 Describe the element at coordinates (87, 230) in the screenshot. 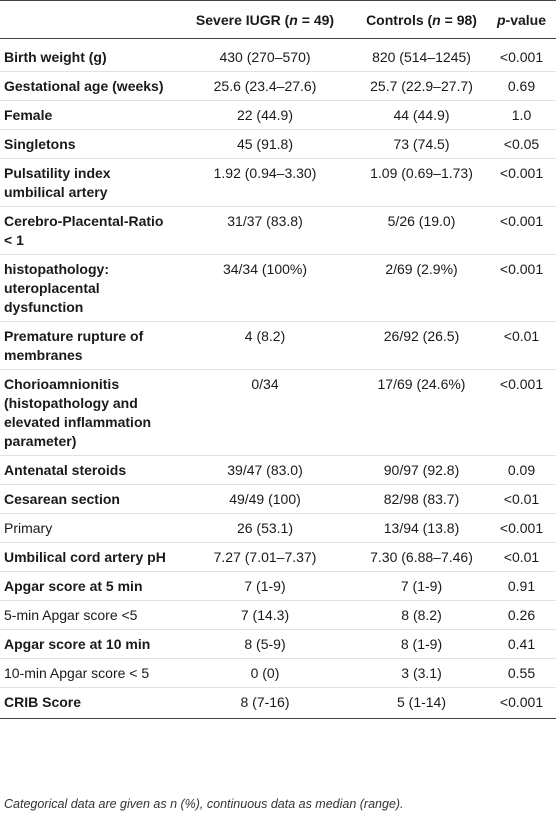

I see `row-label: Cerebro-Placental-Ratio < 1` at that location.